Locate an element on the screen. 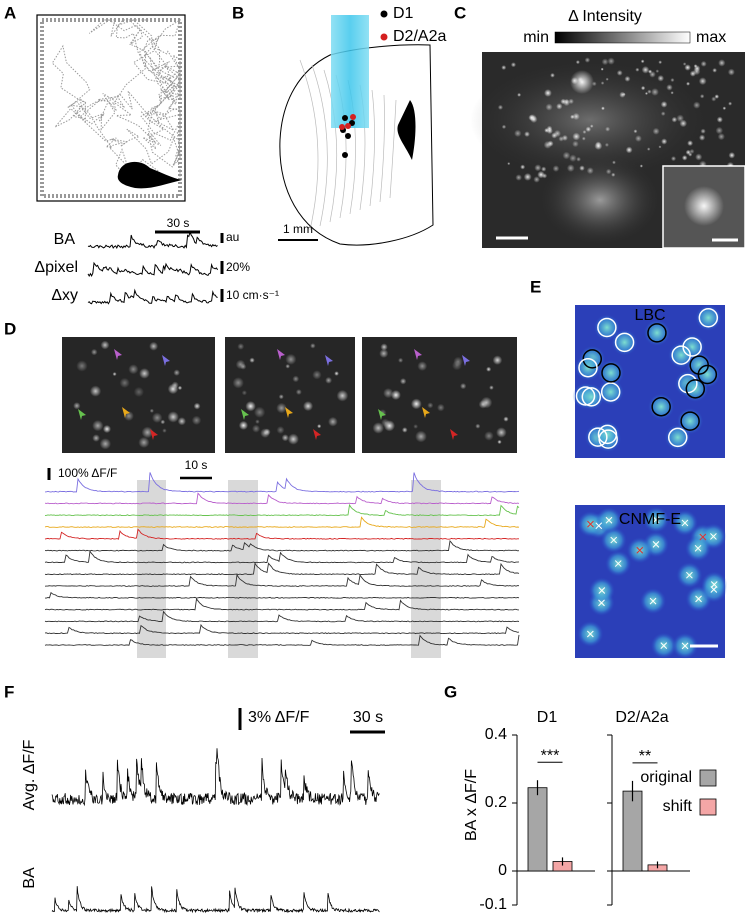  behavior-trace is located at coordinates (152, 239).